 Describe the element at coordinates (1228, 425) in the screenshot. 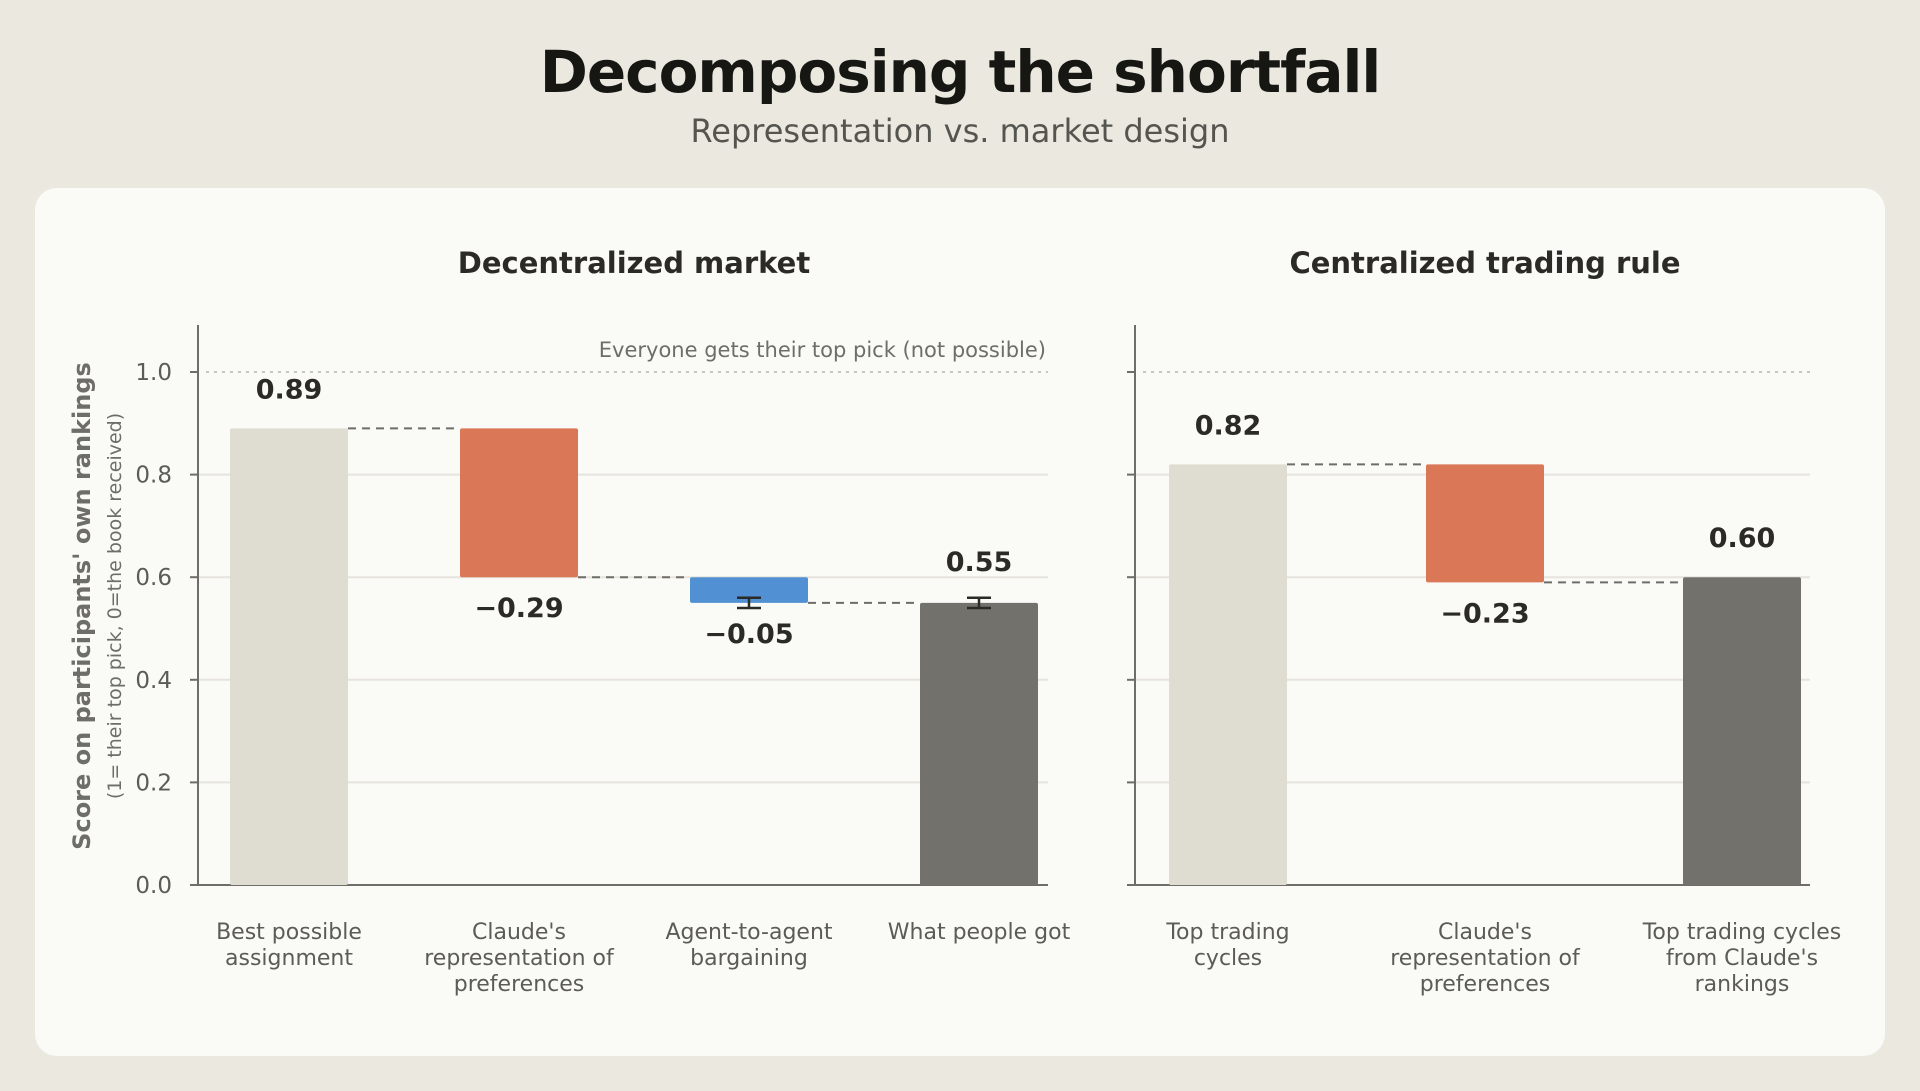

I see `data-label: 0.82` at that location.